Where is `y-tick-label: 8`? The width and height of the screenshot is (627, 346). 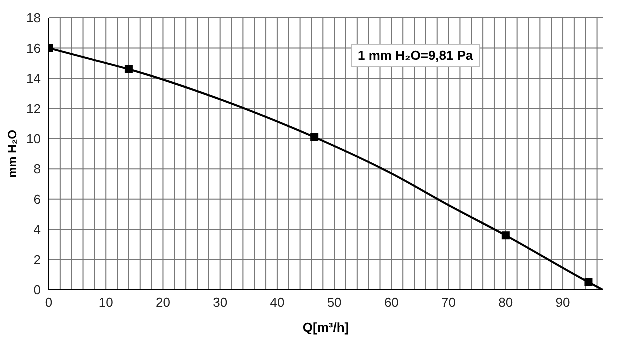
y-tick-label: 8 is located at coordinates (37, 169).